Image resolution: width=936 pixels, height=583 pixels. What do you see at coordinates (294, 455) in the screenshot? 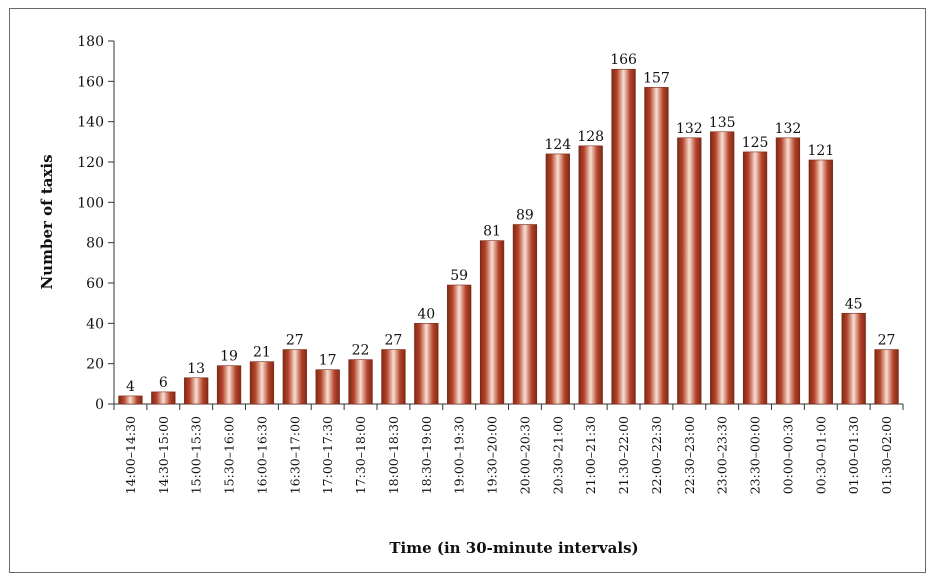
I see `x-tick-label: 16:30–17:00` at bounding box center [294, 455].